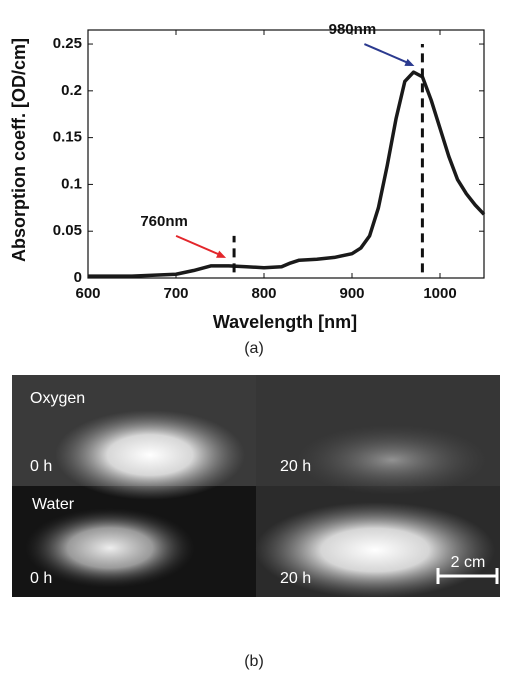 The image size is (508, 682). What do you see at coordinates (53, 504) in the screenshot?
I see `row-label: Water` at bounding box center [53, 504].